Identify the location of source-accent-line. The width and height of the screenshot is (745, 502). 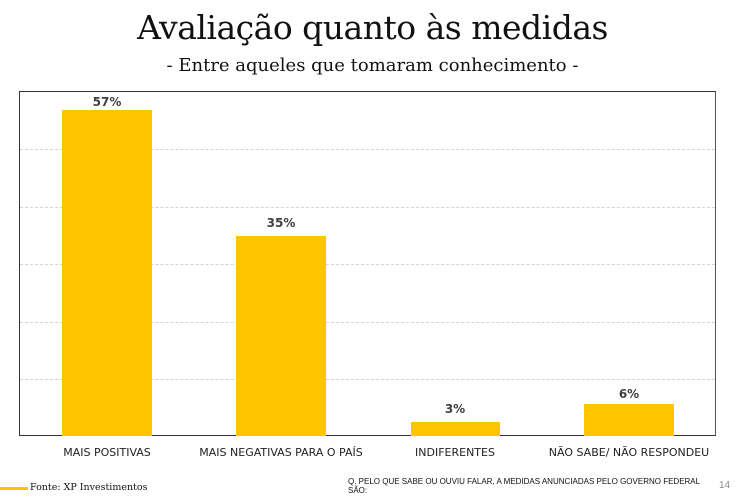
(14, 488).